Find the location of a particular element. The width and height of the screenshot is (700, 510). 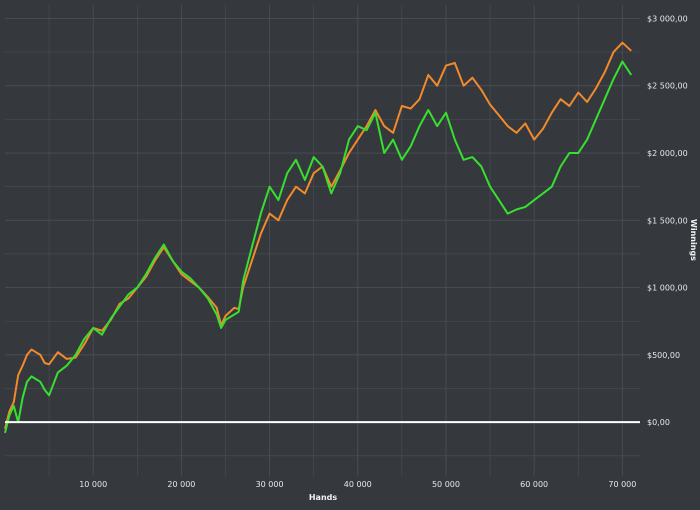

y-tick-label: $1 500,00 is located at coordinates (667, 220).